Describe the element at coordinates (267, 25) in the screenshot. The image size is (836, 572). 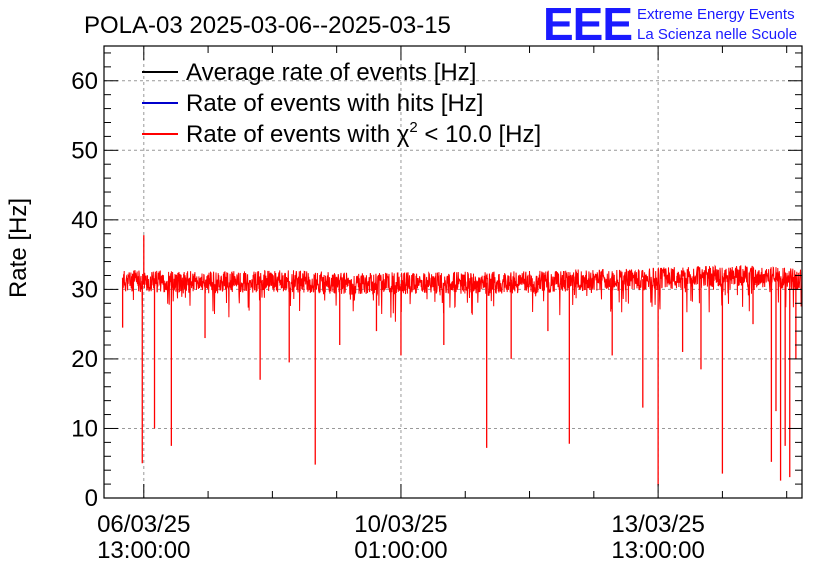
I see `chart-title: POLA-03 2025-03-06--2025-03-15` at that location.